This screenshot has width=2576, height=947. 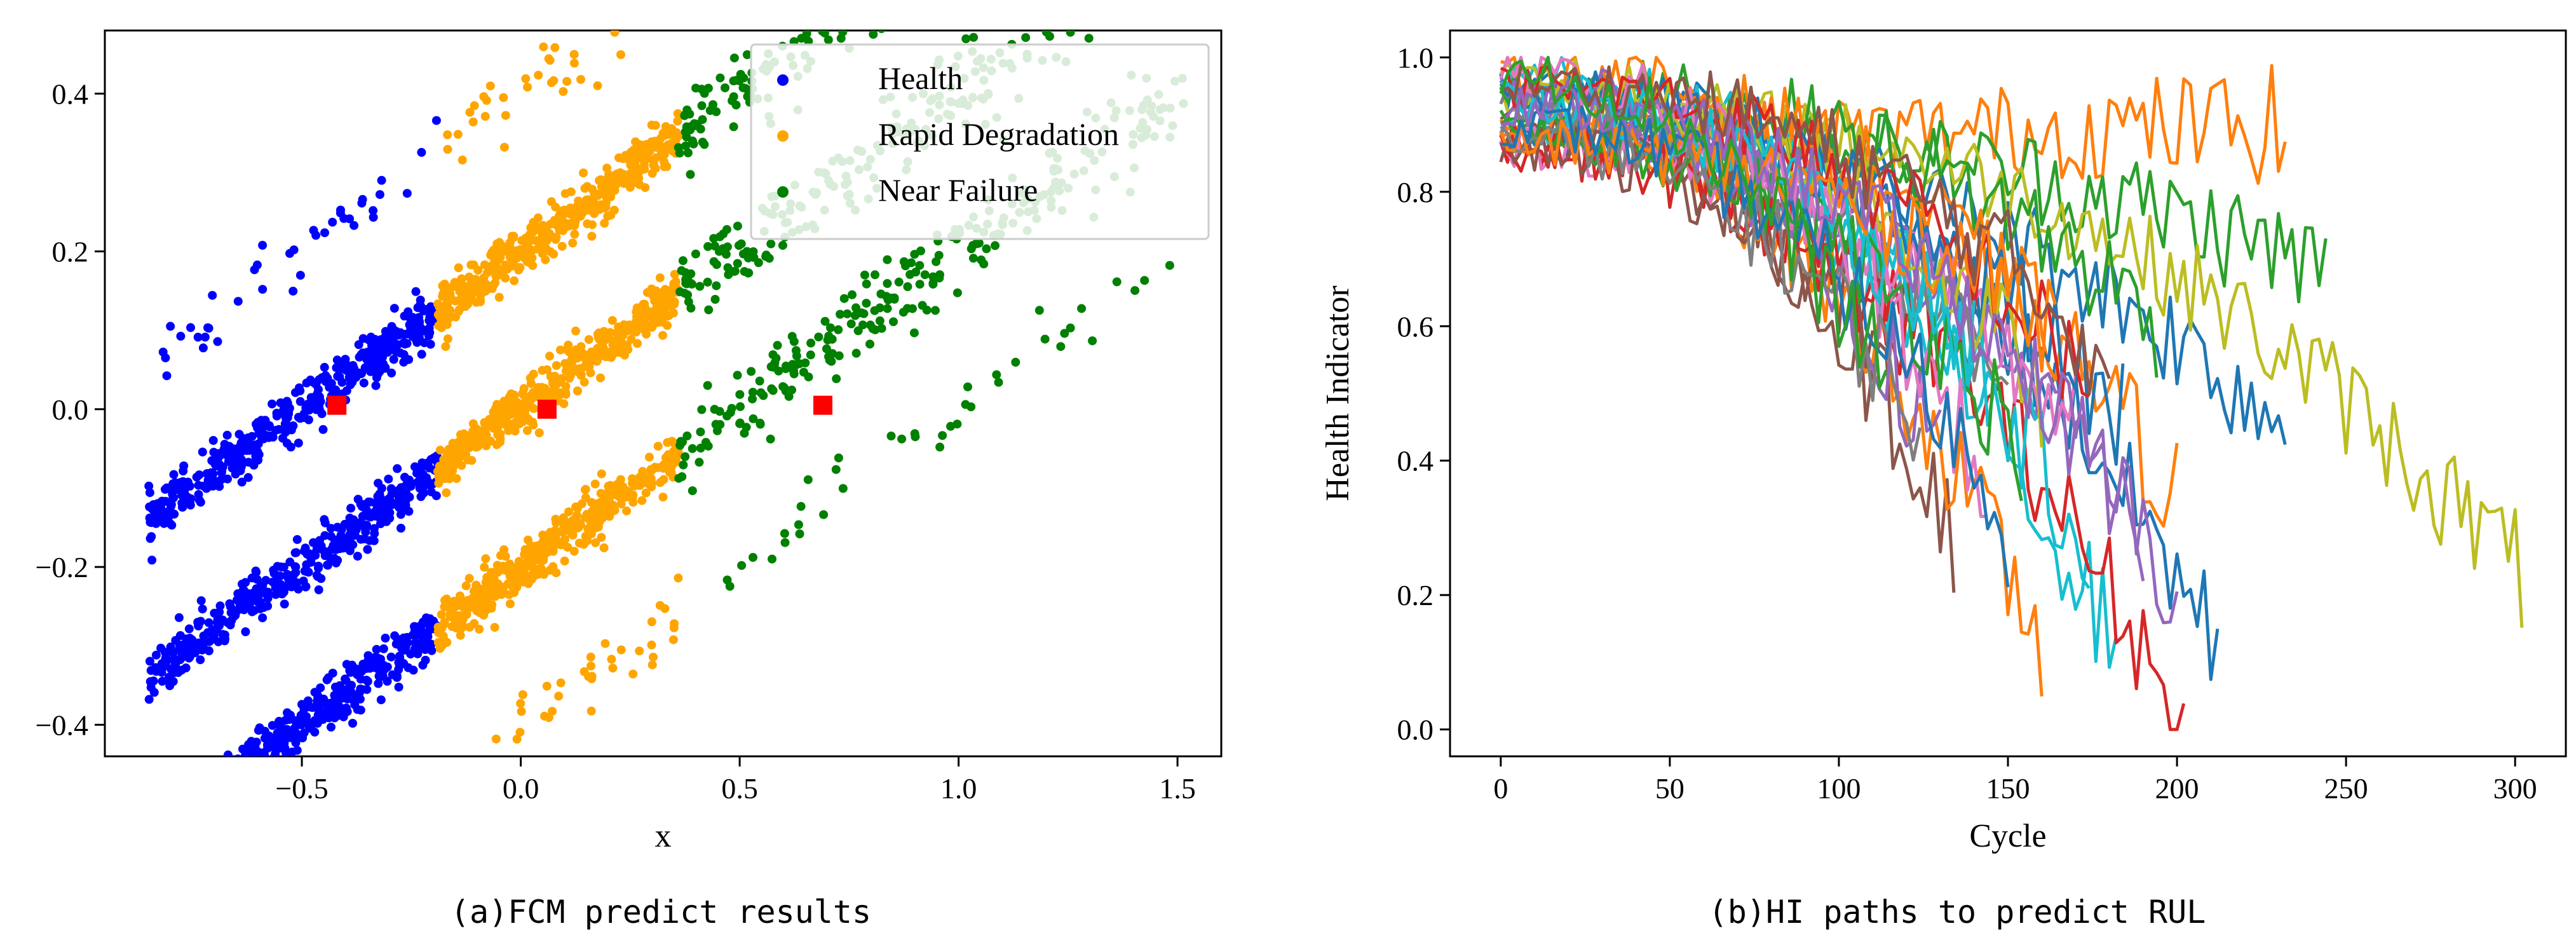 I want to click on legend-entry: Rapid Degradation, so click(x=998, y=134).